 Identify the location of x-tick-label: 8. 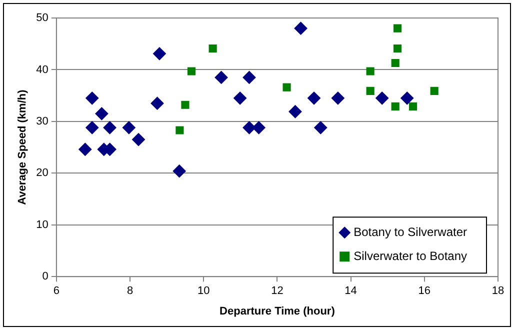
(130, 291).